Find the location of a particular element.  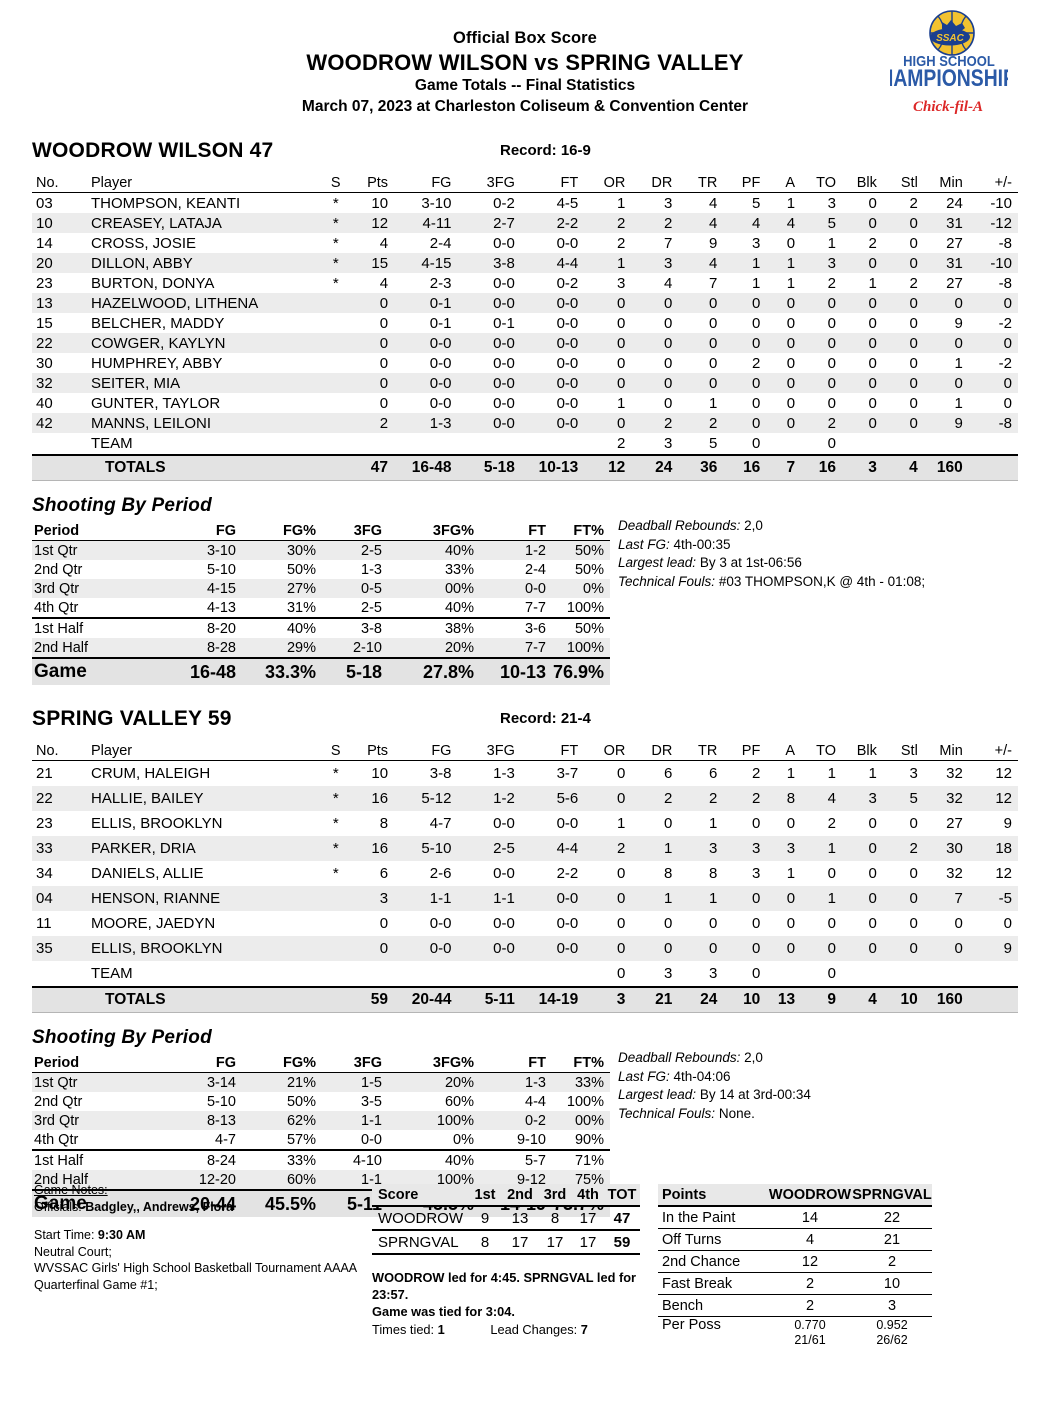

shooting-game-fgp: 45.5% is located at coordinates (282, 1203).